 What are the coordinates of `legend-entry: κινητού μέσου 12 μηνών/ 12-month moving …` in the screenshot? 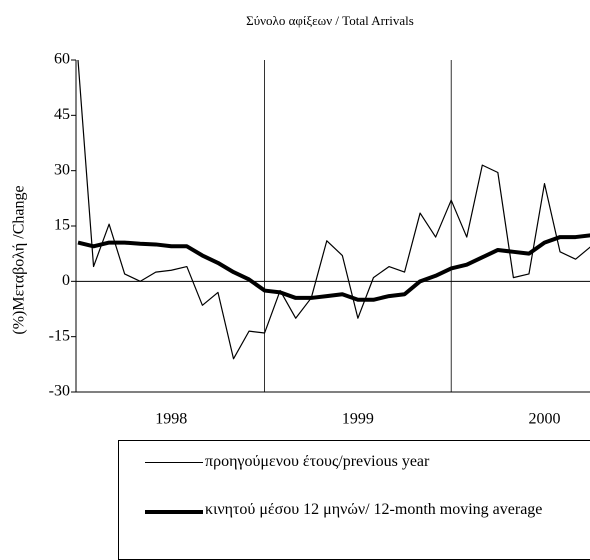 It's located at (337, 510).